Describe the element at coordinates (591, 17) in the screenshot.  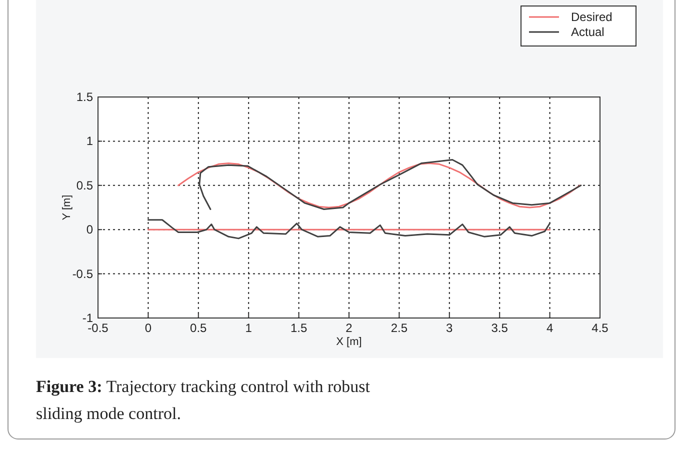
I see `legend-label: Desired` at that location.